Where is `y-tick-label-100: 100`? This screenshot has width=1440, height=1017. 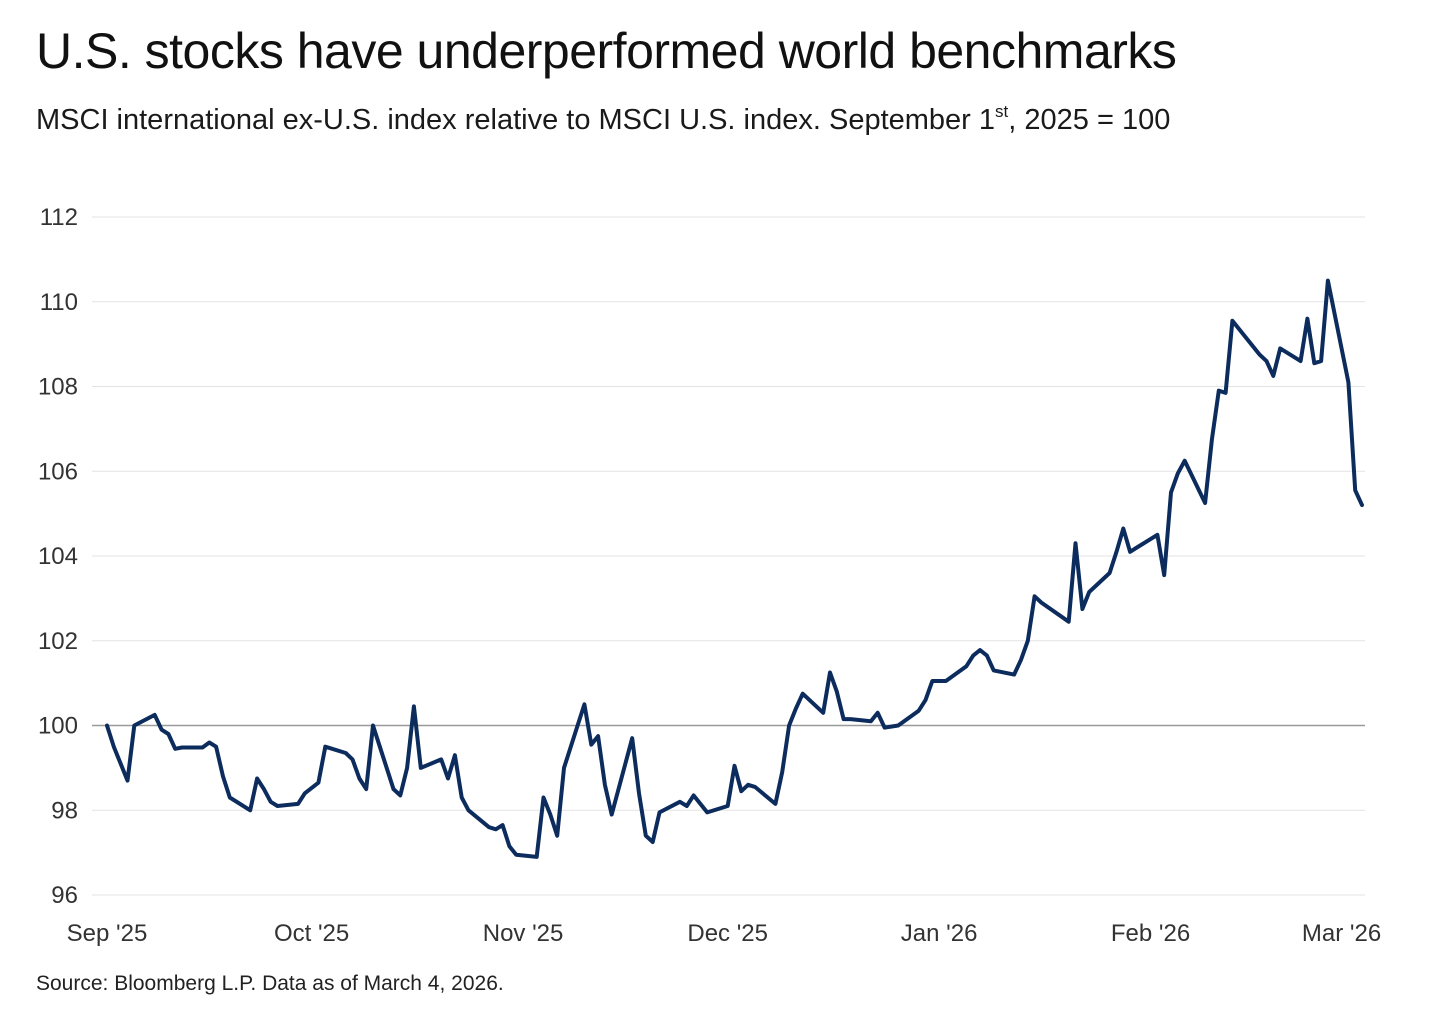
y-tick-label-100: 100 is located at coordinates (58, 726).